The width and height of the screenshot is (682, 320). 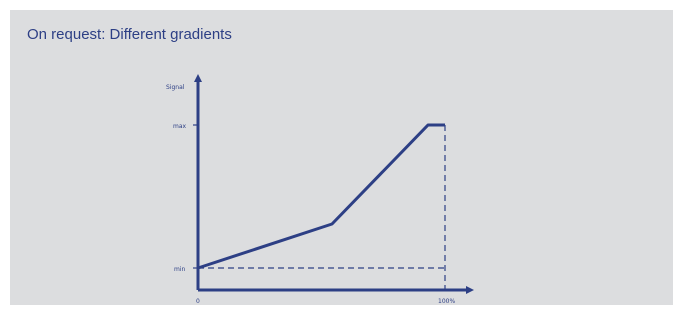 What do you see at coordinates (180, 269) in the screenshot?
I see `min-label: min` at bounding box center [180, 269].